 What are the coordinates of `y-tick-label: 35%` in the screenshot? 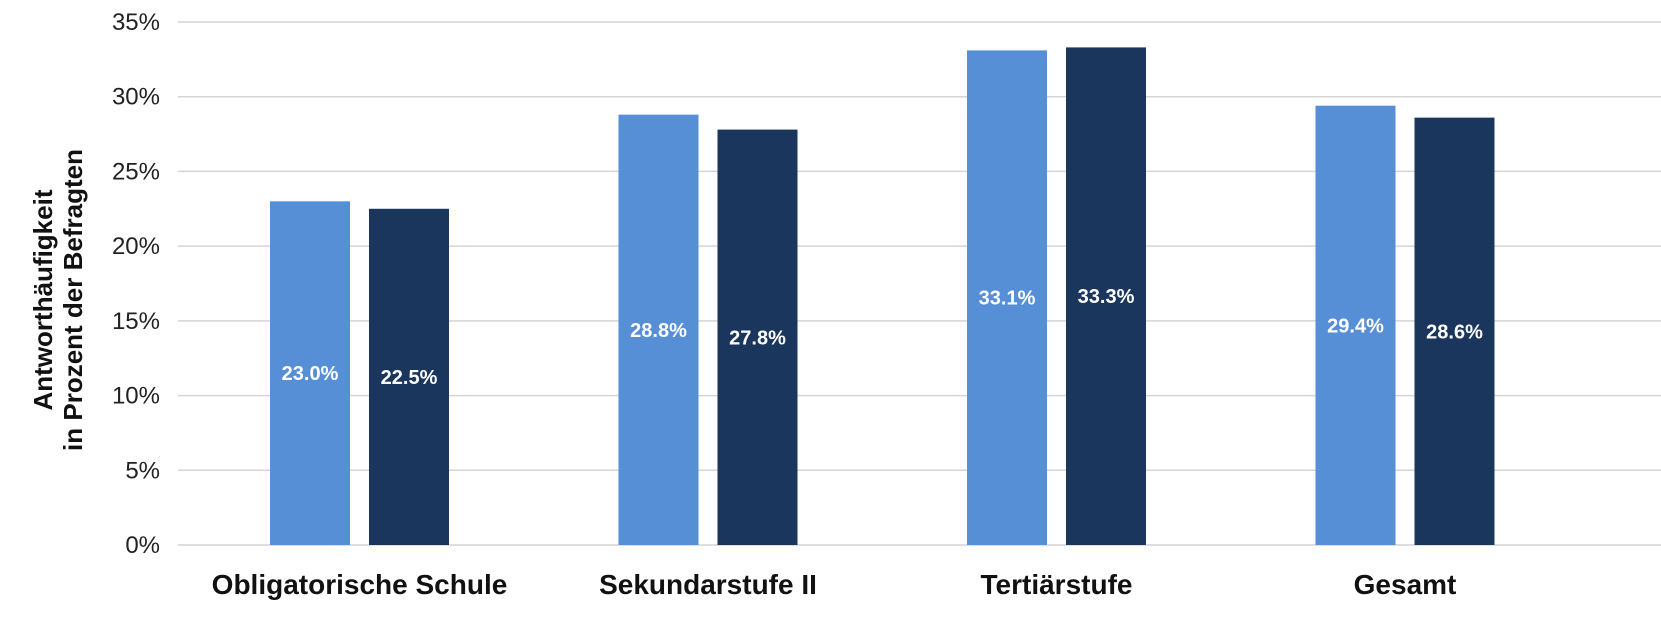 It's located at (136, 22).